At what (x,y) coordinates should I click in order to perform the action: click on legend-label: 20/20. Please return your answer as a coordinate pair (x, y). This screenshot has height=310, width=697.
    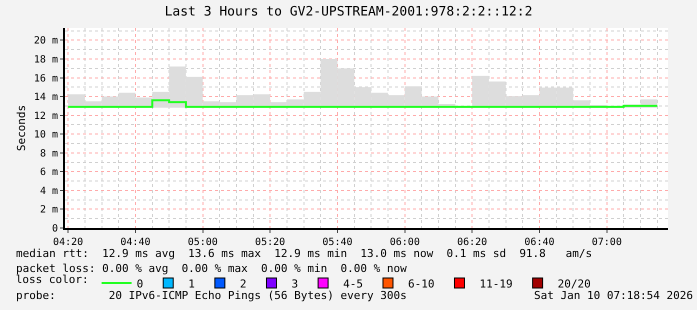
    Looking at the image, I should click on (574, 283).